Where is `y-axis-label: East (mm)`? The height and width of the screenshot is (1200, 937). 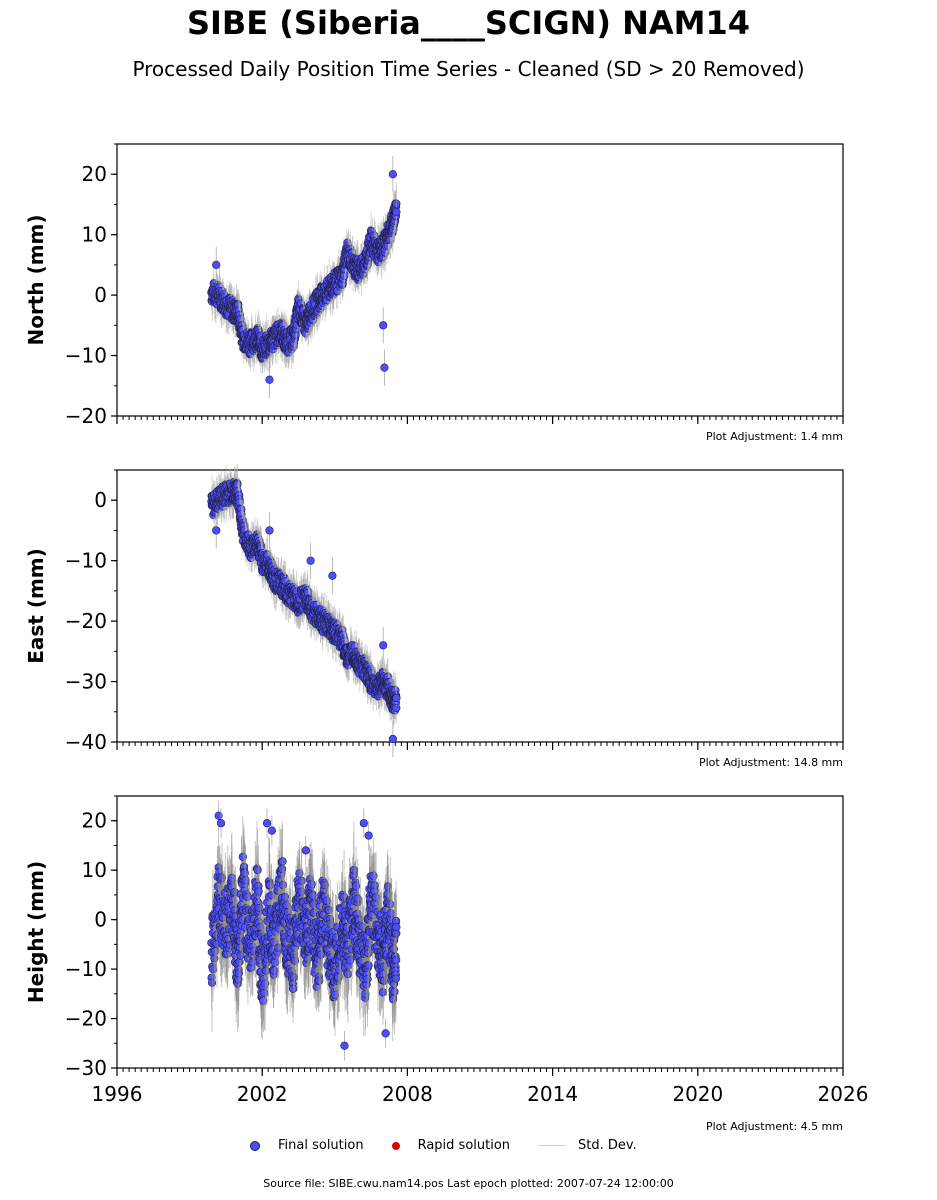 y-axis-label: East (mm) is located at coordinates (36, 606).